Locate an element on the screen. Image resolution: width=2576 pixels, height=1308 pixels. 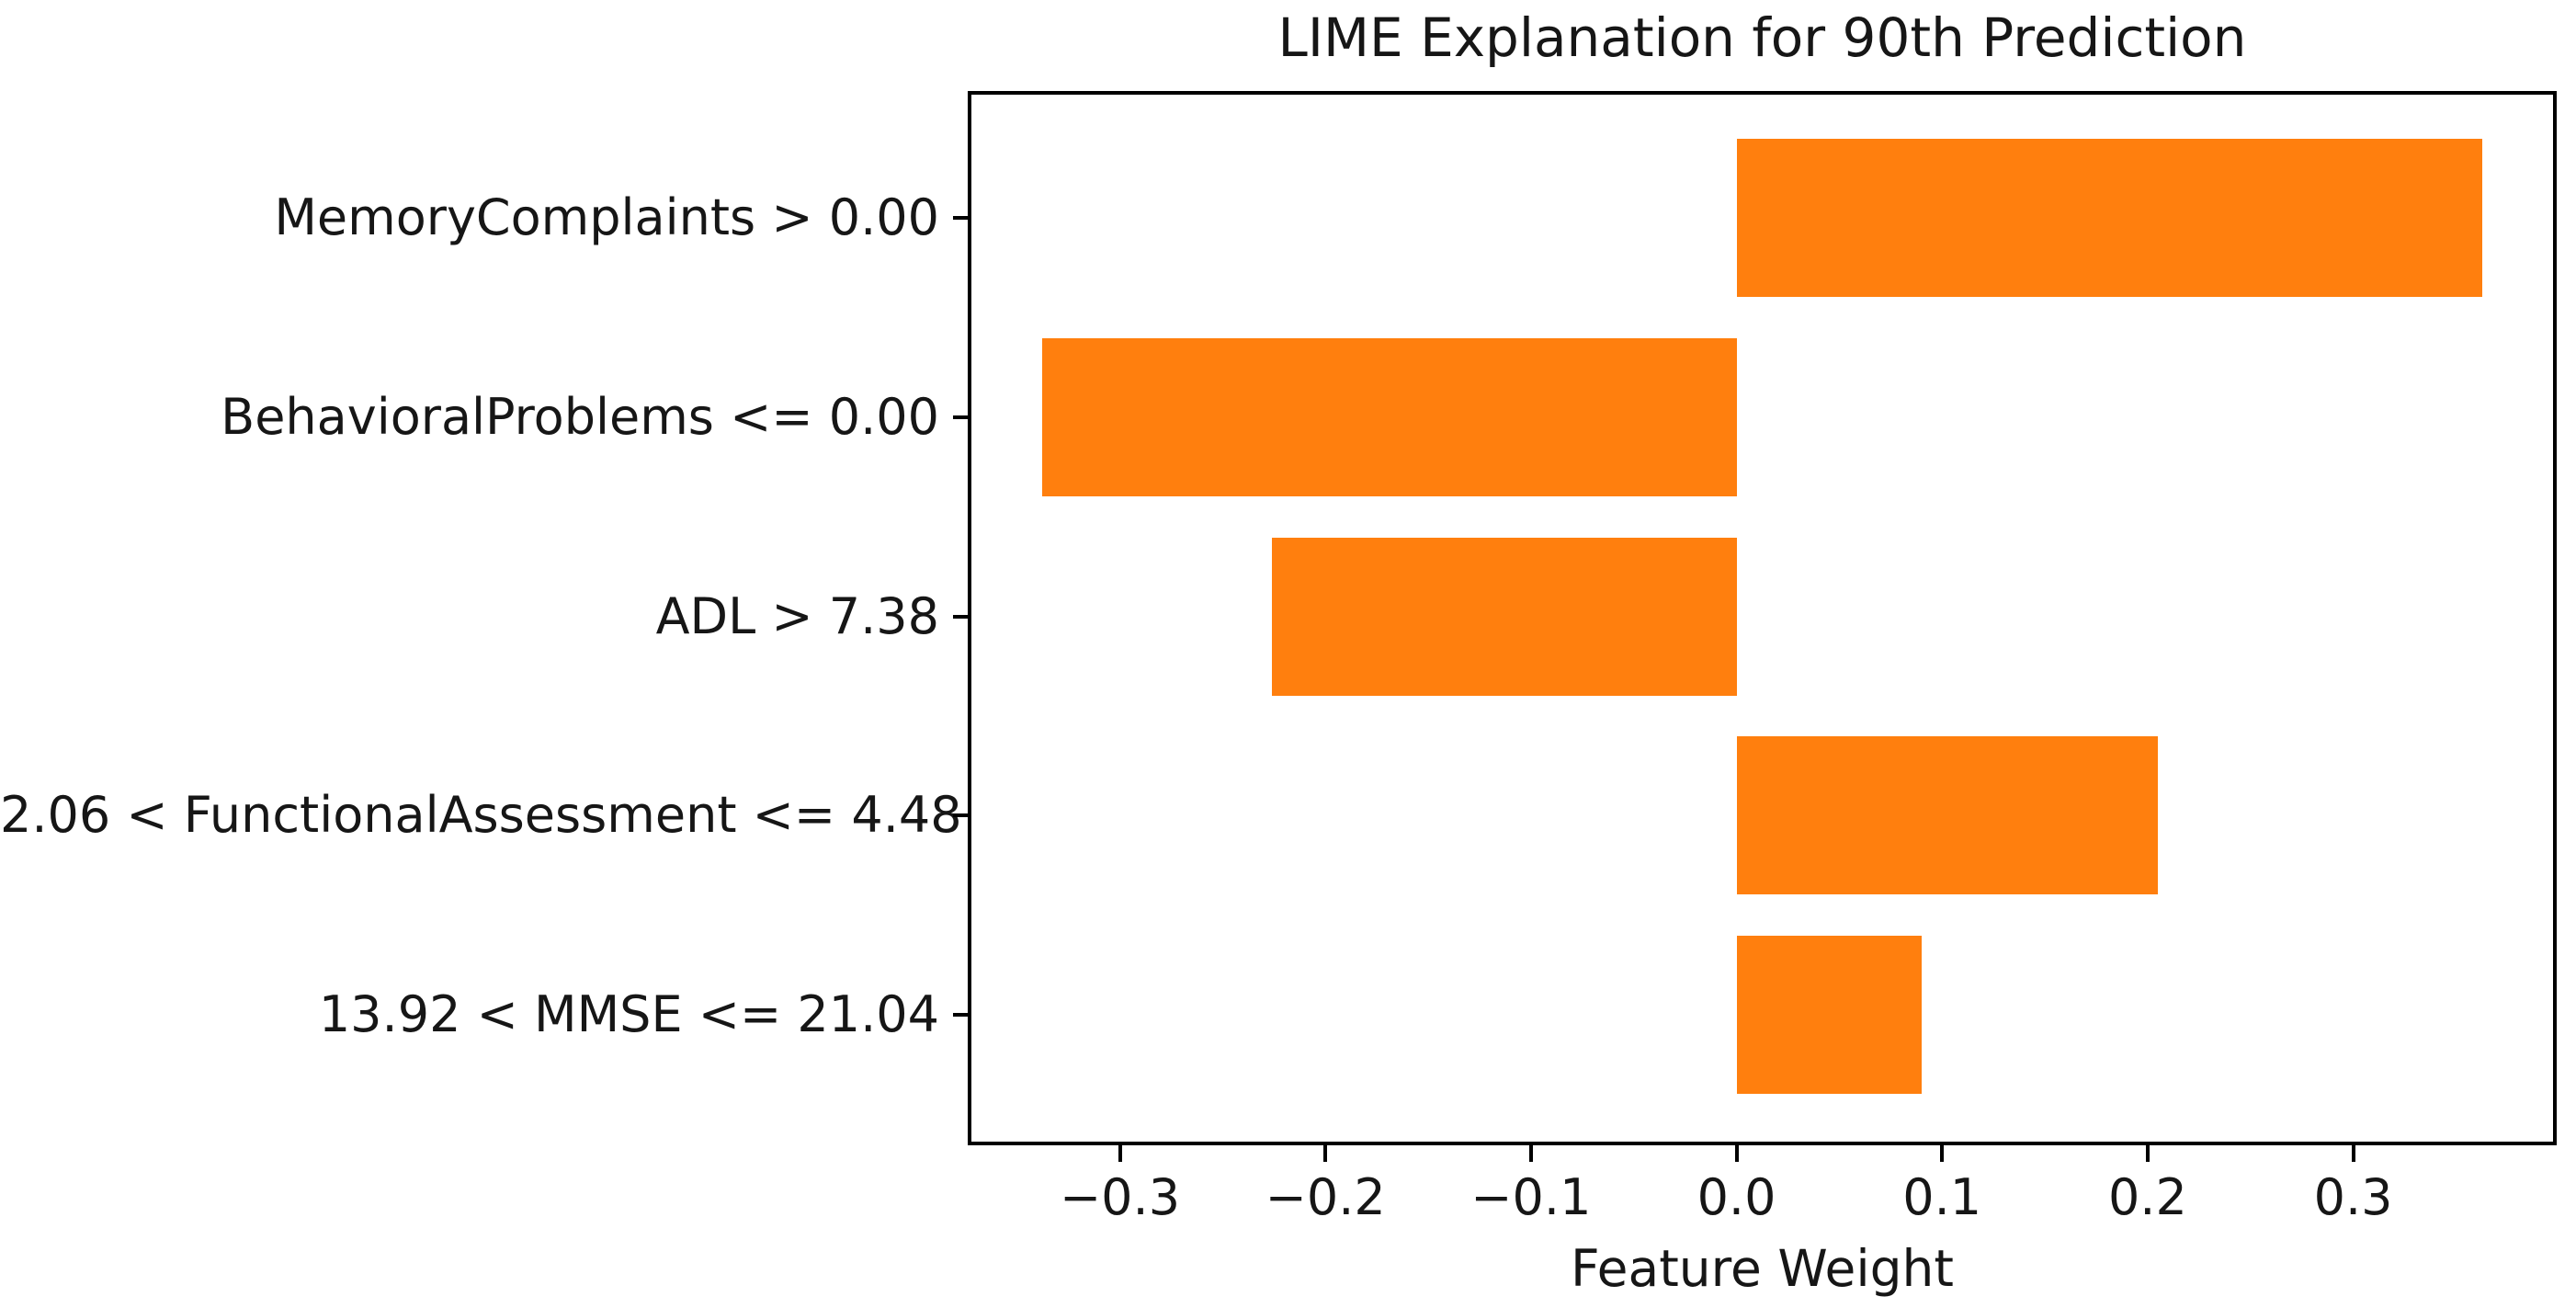
y-tick-label: 2.06 < FunctionalAssessment <= 4.48 is located at coordinates (481, 816).